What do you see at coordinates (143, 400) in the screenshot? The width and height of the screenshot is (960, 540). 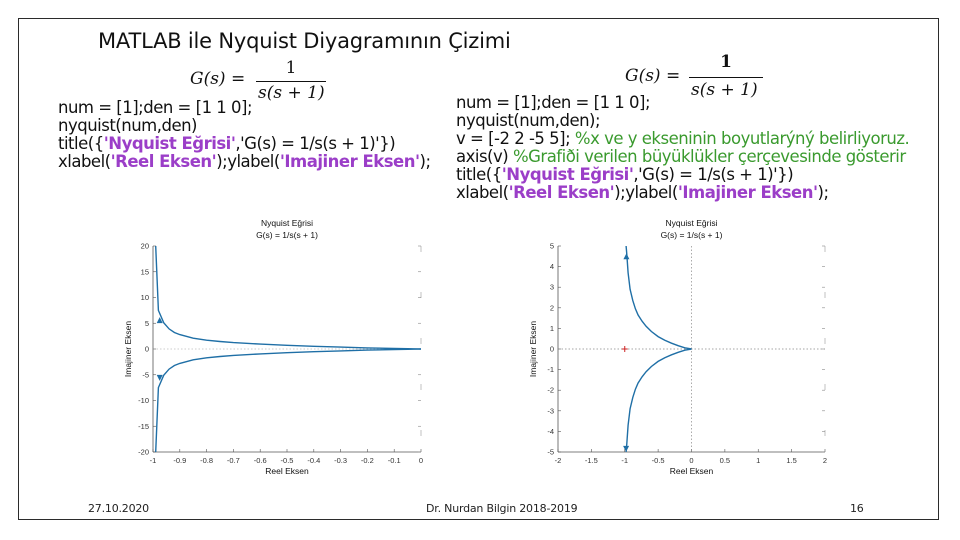 I see `chart-y-tick-label: -10` at bounding box center [143, 400].